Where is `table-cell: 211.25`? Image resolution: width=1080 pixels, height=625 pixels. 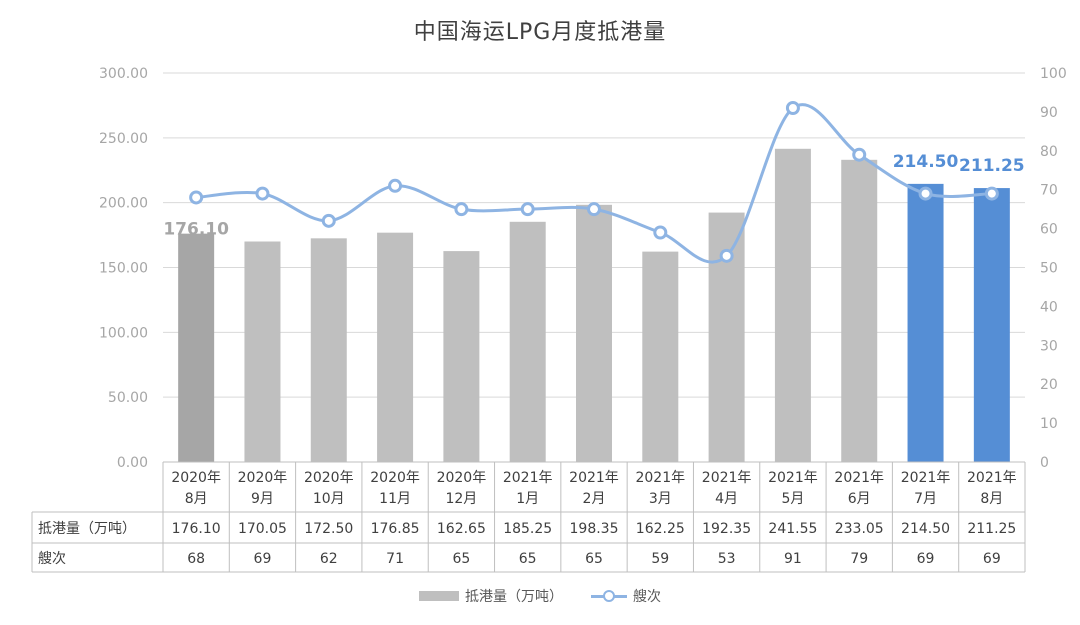 table-cell: 211.25 is located at coordinates (991, 529).